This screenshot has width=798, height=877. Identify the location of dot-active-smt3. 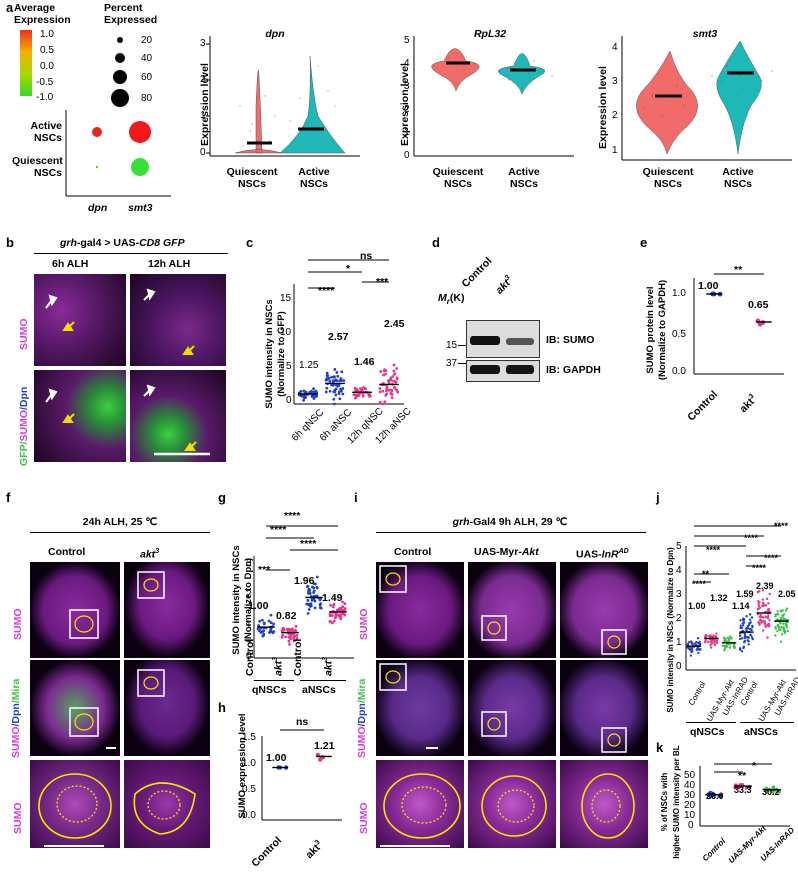
(140, 132).